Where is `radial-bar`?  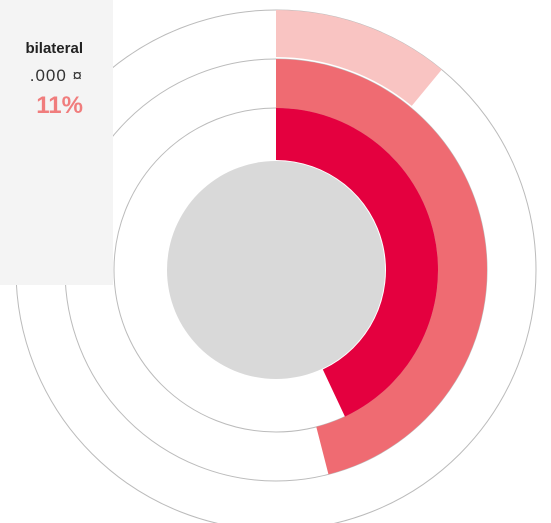
radial-bar is located at coordinates (359, 58).